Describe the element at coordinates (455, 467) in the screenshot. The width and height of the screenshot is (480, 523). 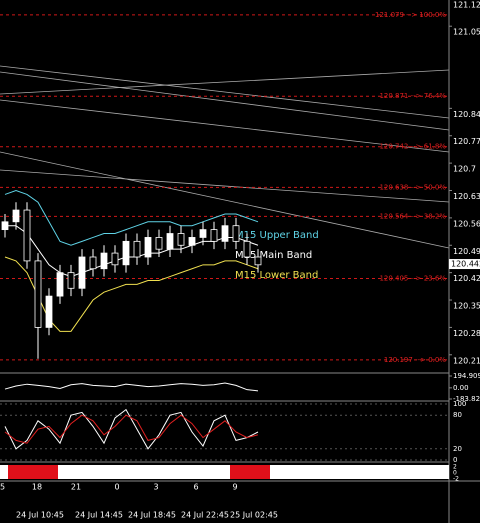
I see `signal-tick: 2` at that location.